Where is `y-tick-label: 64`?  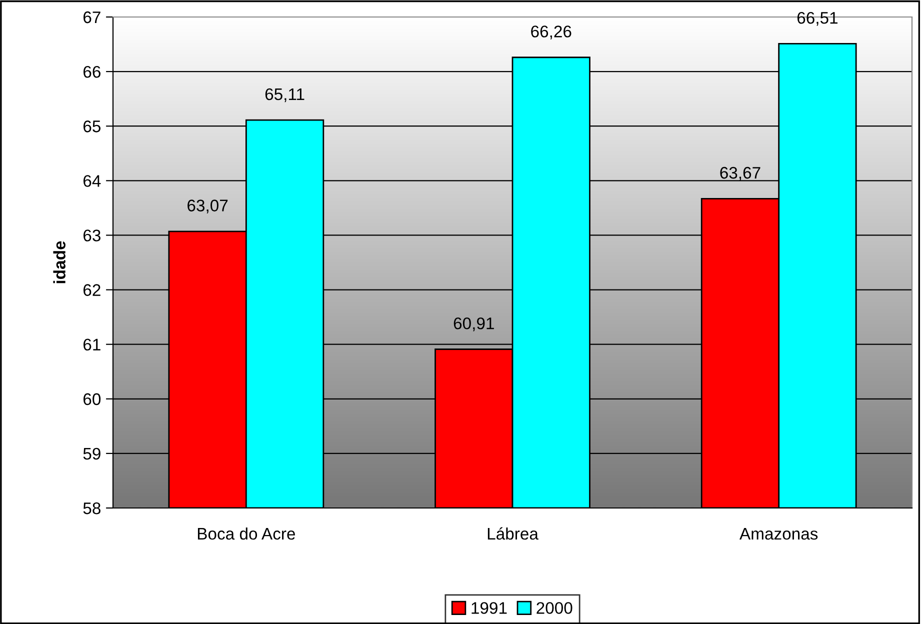
y-tick-label: 64 is located at coordinates (92, 181).